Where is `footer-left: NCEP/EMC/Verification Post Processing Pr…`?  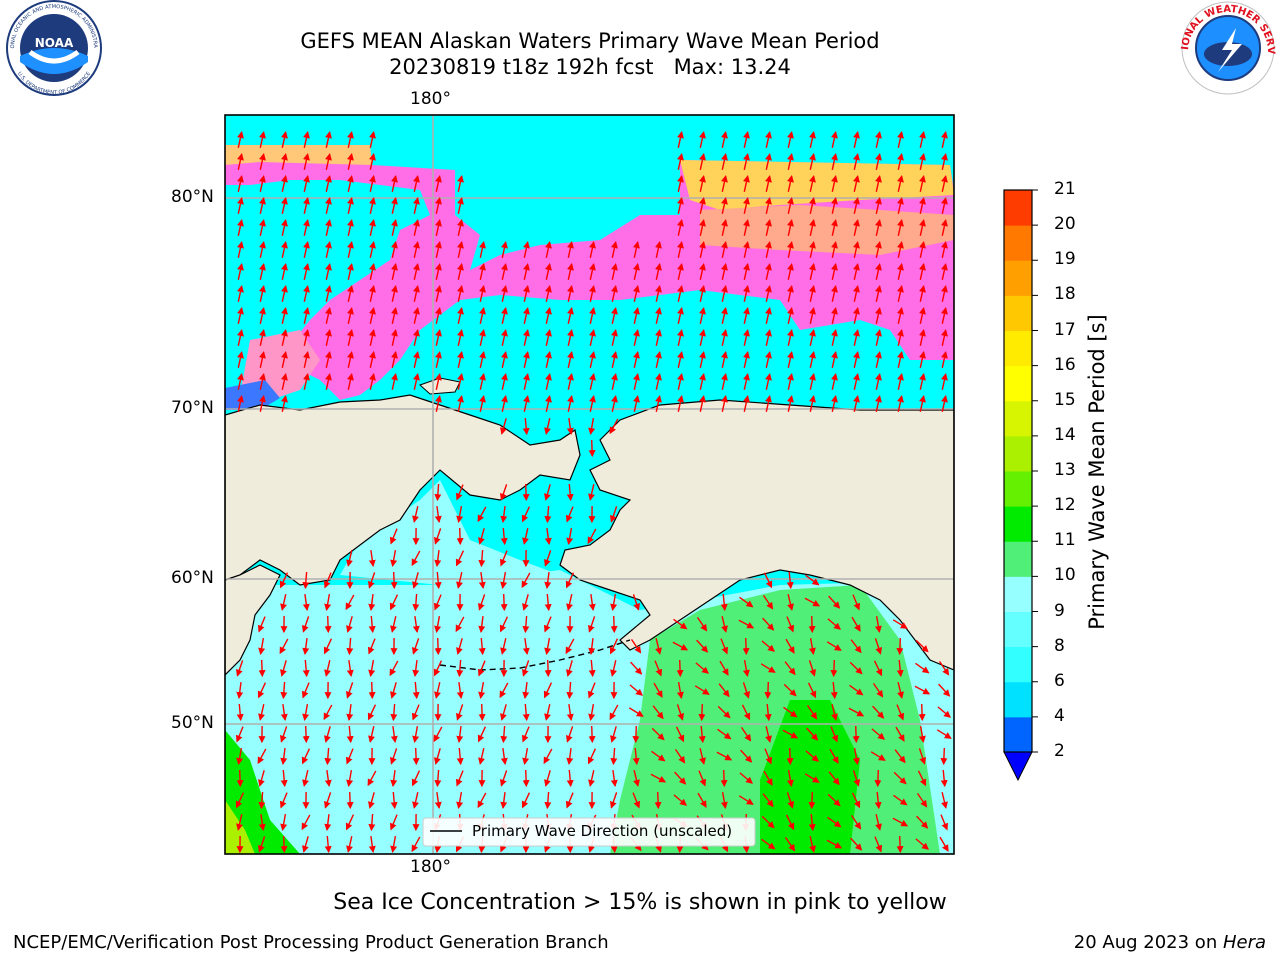
footer-left: NCEP/EMC/Verification Post Processing Pr… is located at coordinates (311, 942).